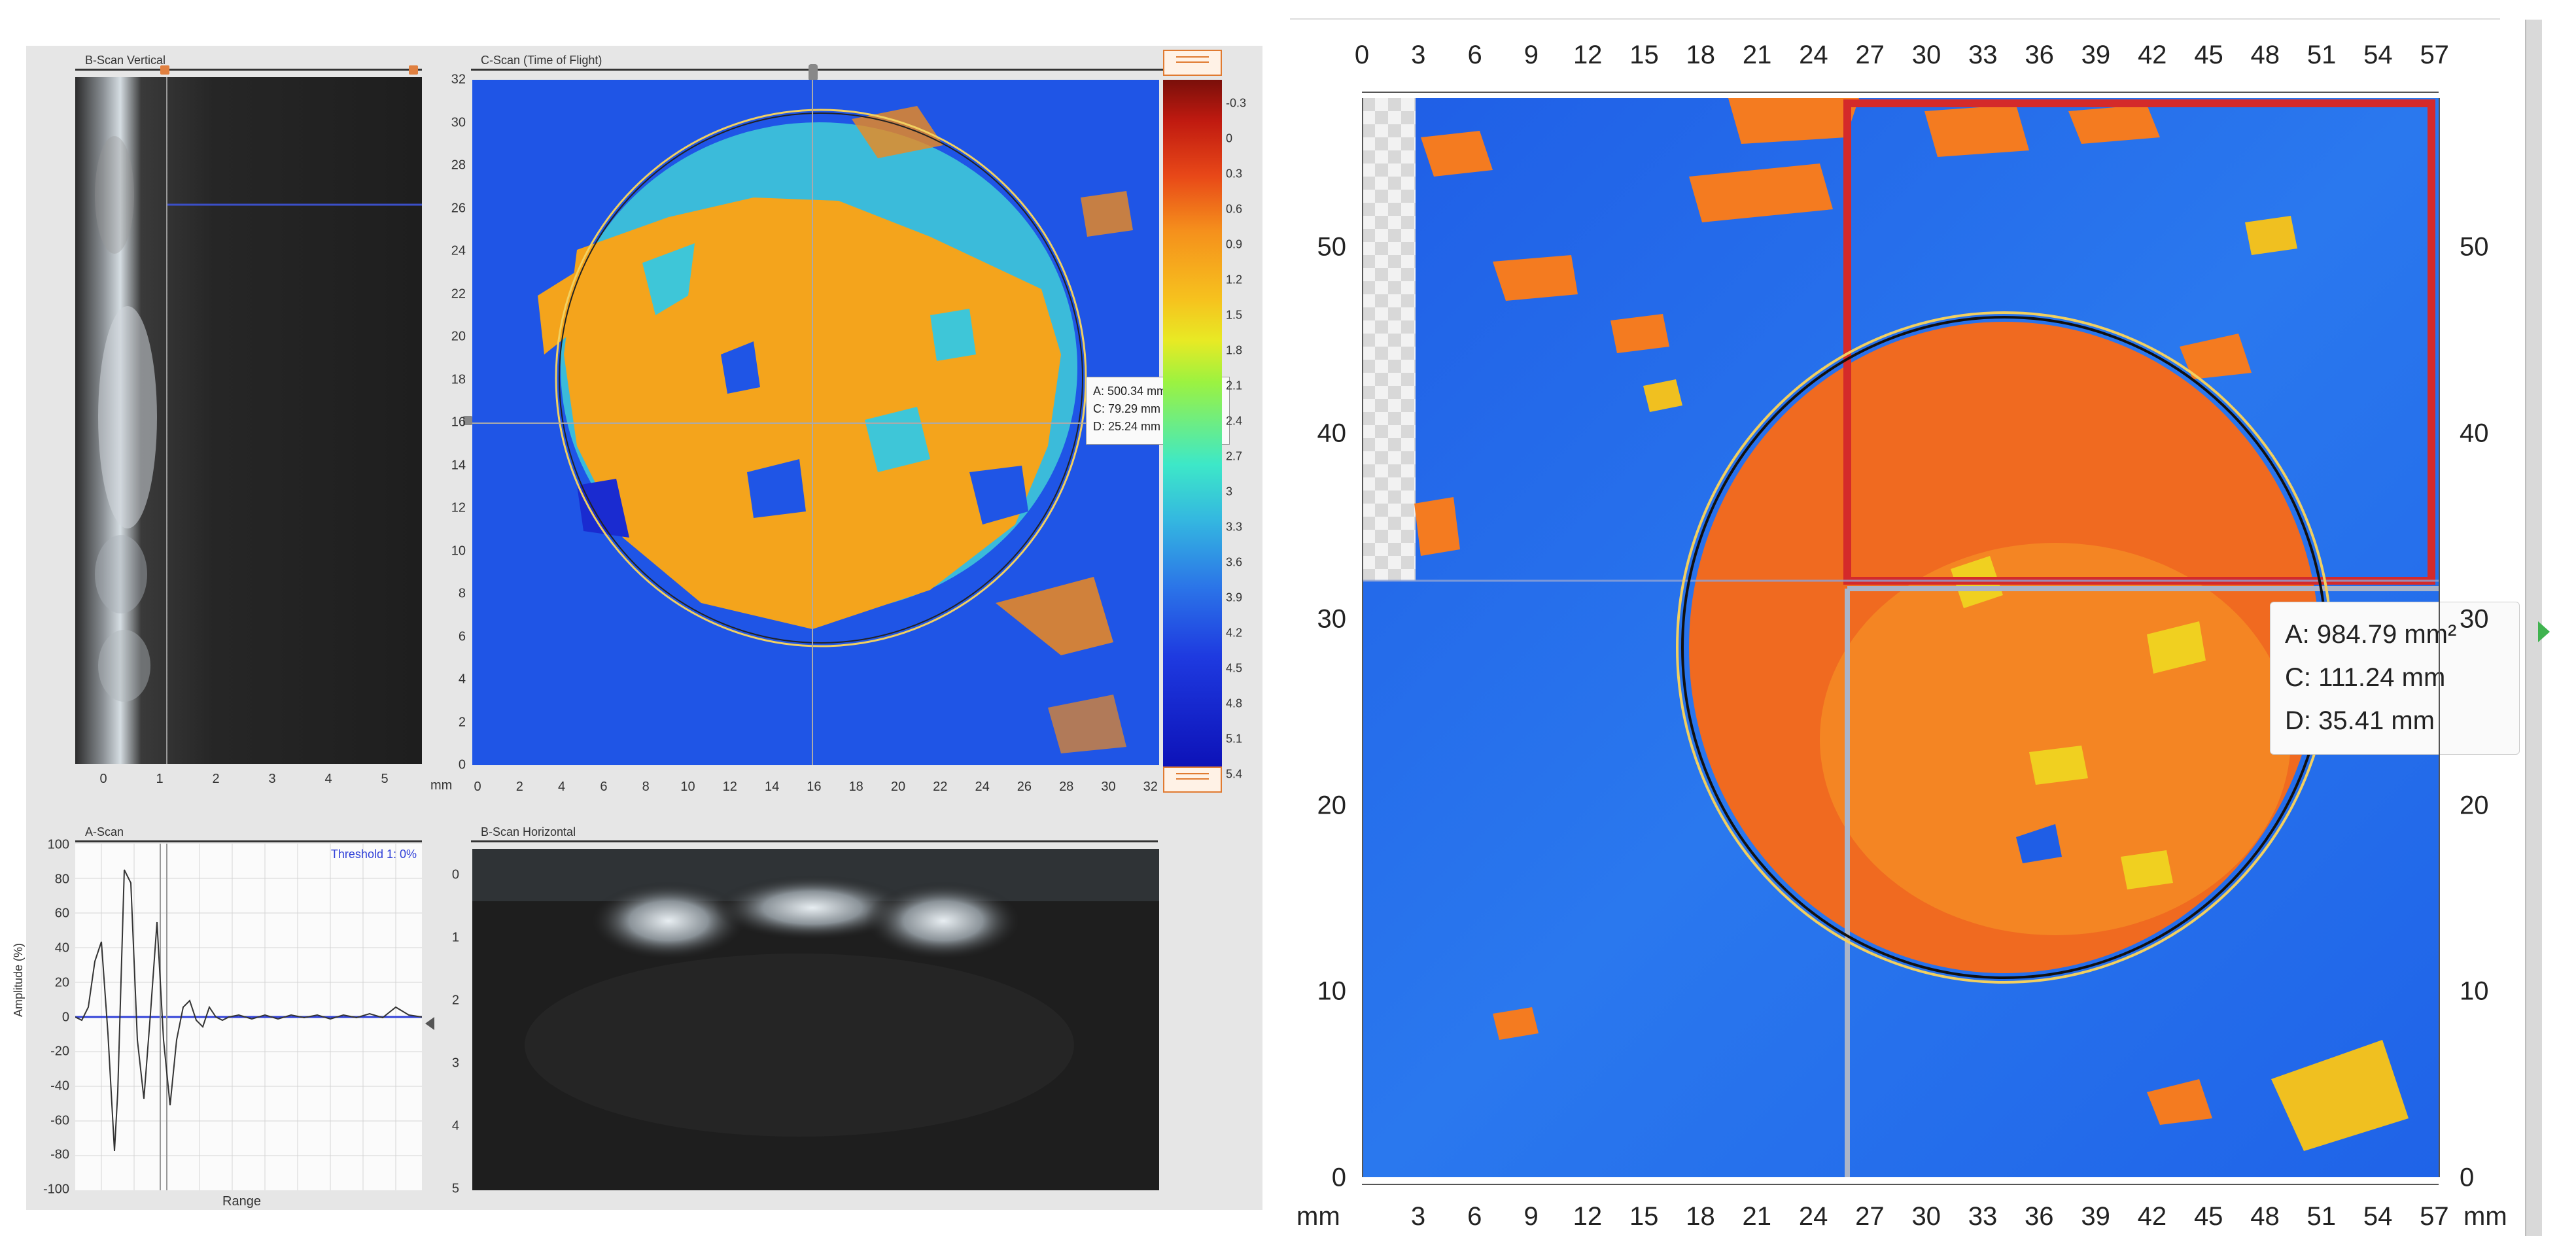 Image resolution: width=2576 pixels, height=1257 pixels. What do you see at coordinates (1127, 408) in the screenshot?
I see `cscan-readout-circumference: C: 79.29 mm` at bounding box center [1127, 408].